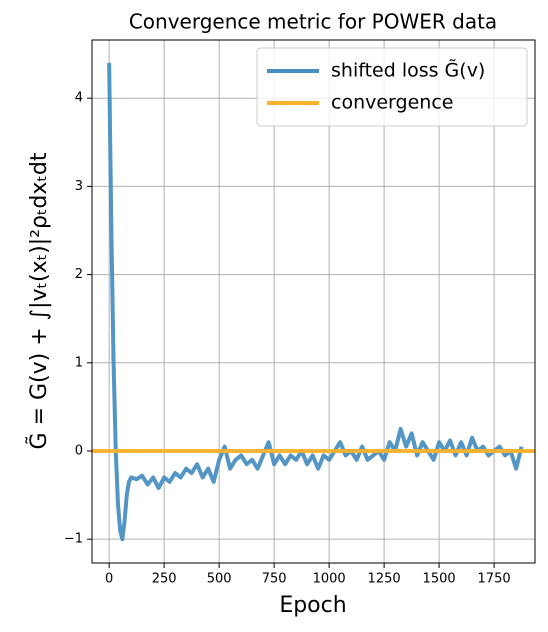 Image resolution: width=548 pixels, height=632 pixels. I want to click on x-tick-label: 0, so click(109, 579).